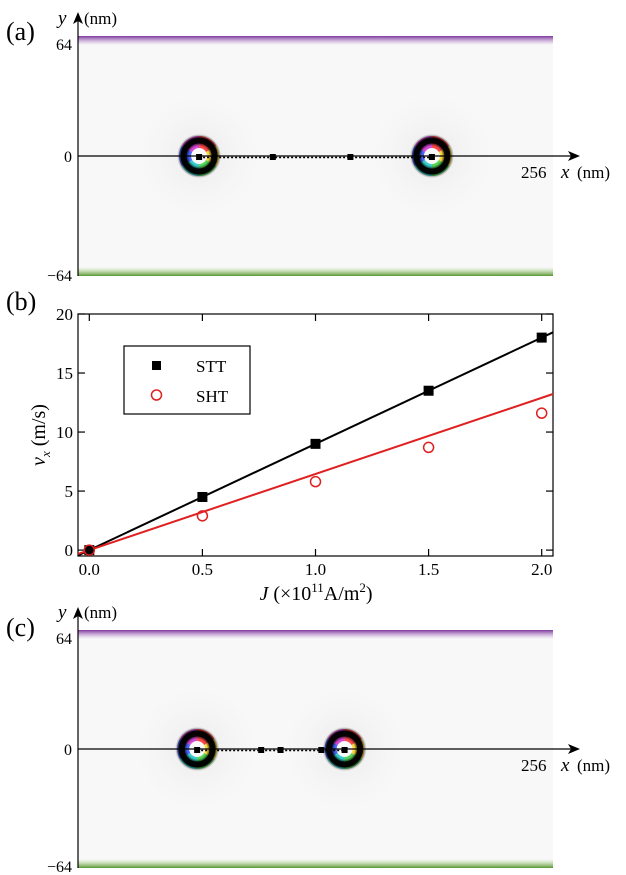 The height and width of the screenshot is (875, 626). What do you see at coordinates (68, 157) in the screenshot?
I see `panel-a-y-tick-zero: 0` at bounding box center [68, 157].